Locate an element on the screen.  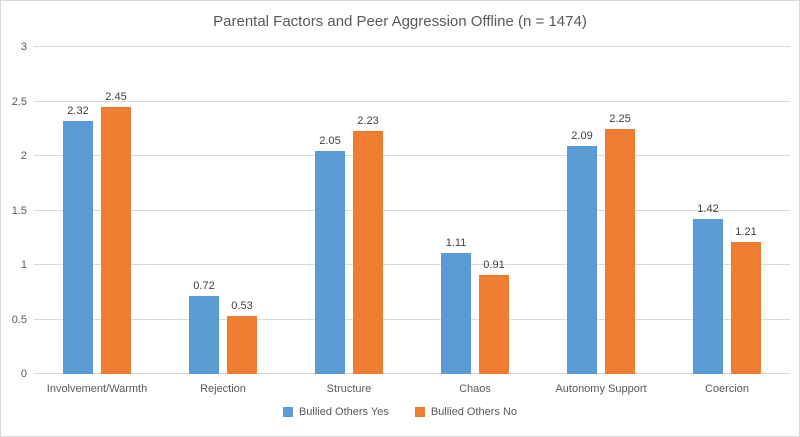
y-tick-label: 0.5 is located at coordinates (19, 319).